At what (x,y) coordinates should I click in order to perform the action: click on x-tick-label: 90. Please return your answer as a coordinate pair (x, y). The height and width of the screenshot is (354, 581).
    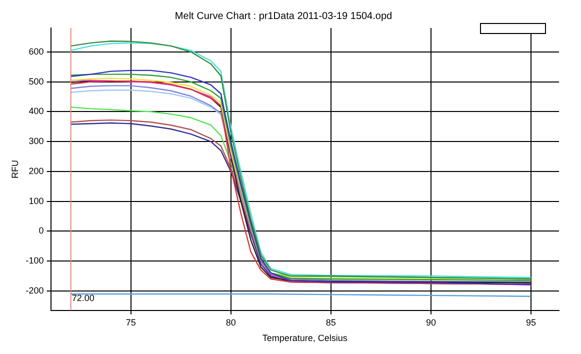
    Looking at the image, I should click on (431, 322).